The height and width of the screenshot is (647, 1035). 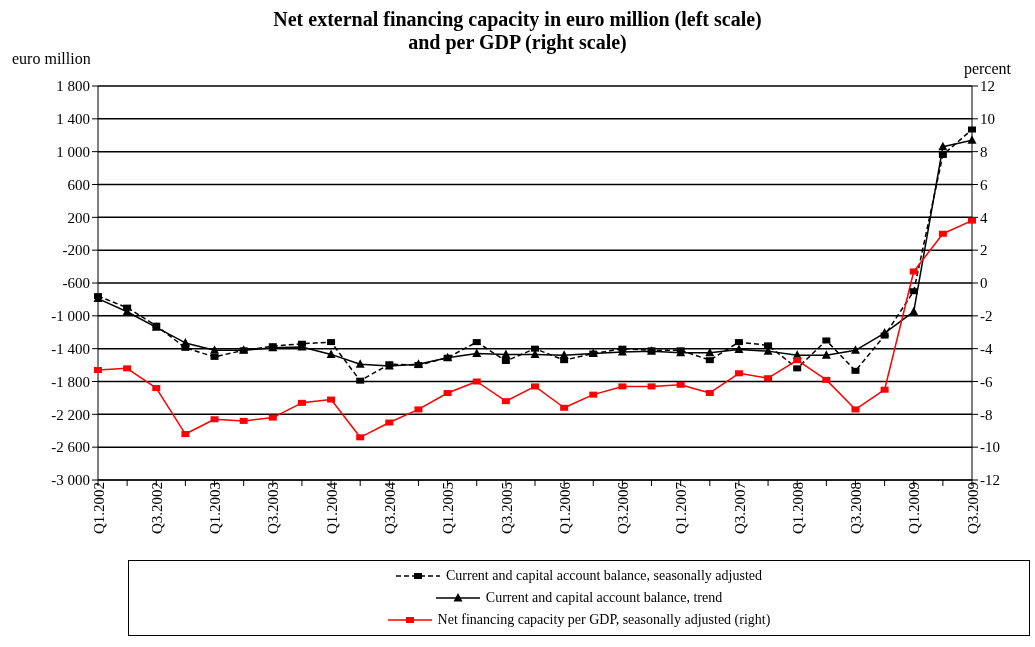 What do you see at coordinates (986, 381) in the screenshot?
I see `y2-tick-label: -6` at bounding box center [986, 381].